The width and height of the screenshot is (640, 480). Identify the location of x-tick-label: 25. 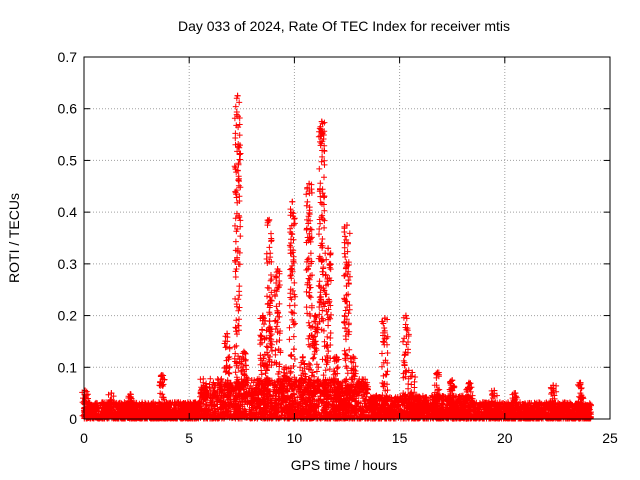
(610, 438).